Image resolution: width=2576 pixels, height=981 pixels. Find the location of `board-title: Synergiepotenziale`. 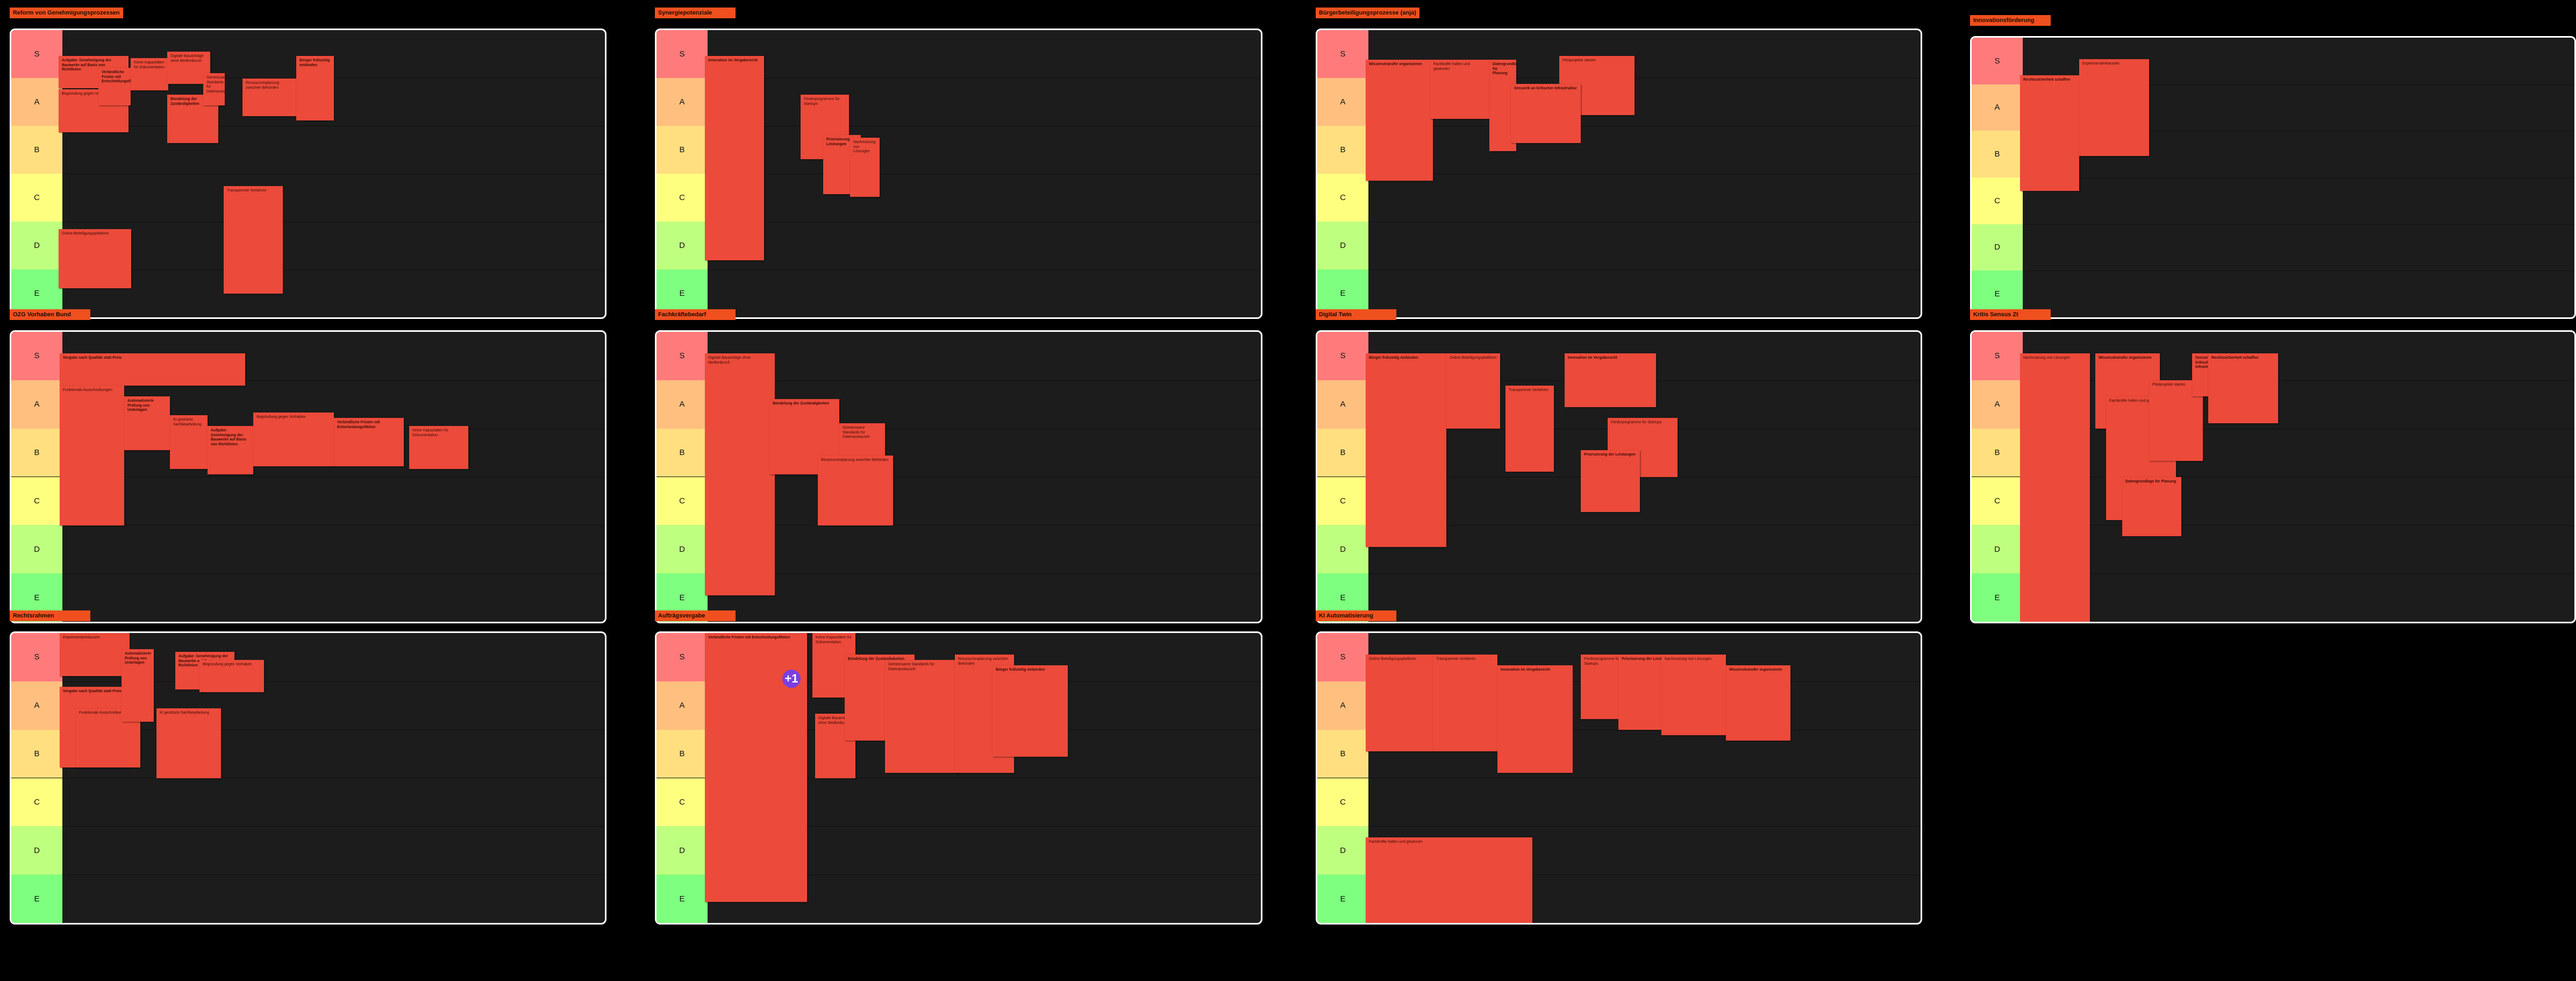

board-title: Synergiepotenziale is located at coordinates (695, 13).